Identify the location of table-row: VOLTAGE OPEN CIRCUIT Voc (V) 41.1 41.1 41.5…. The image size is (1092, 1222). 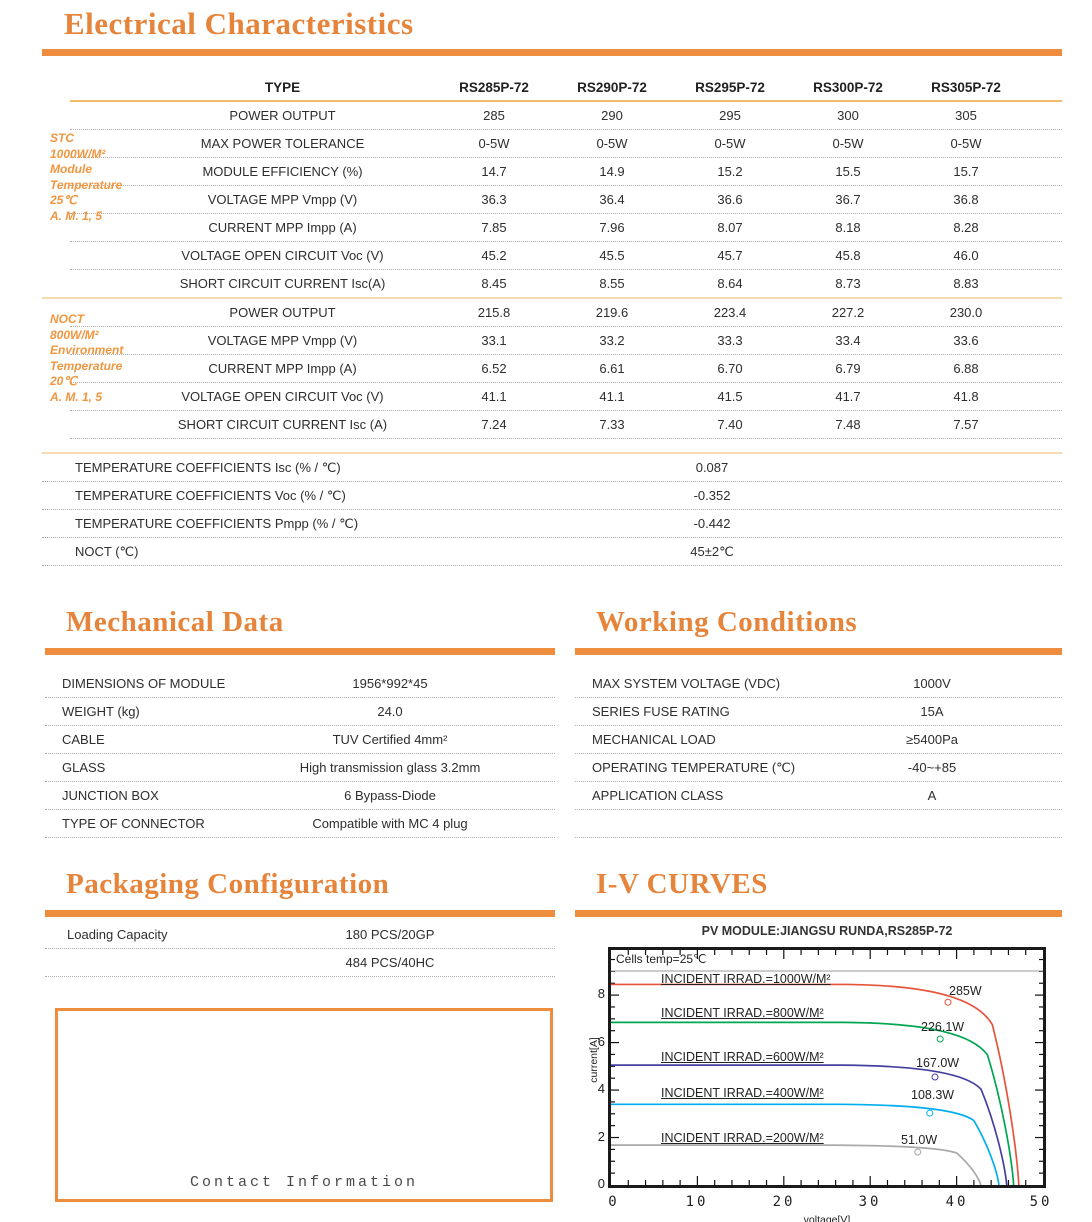
(566, 397).